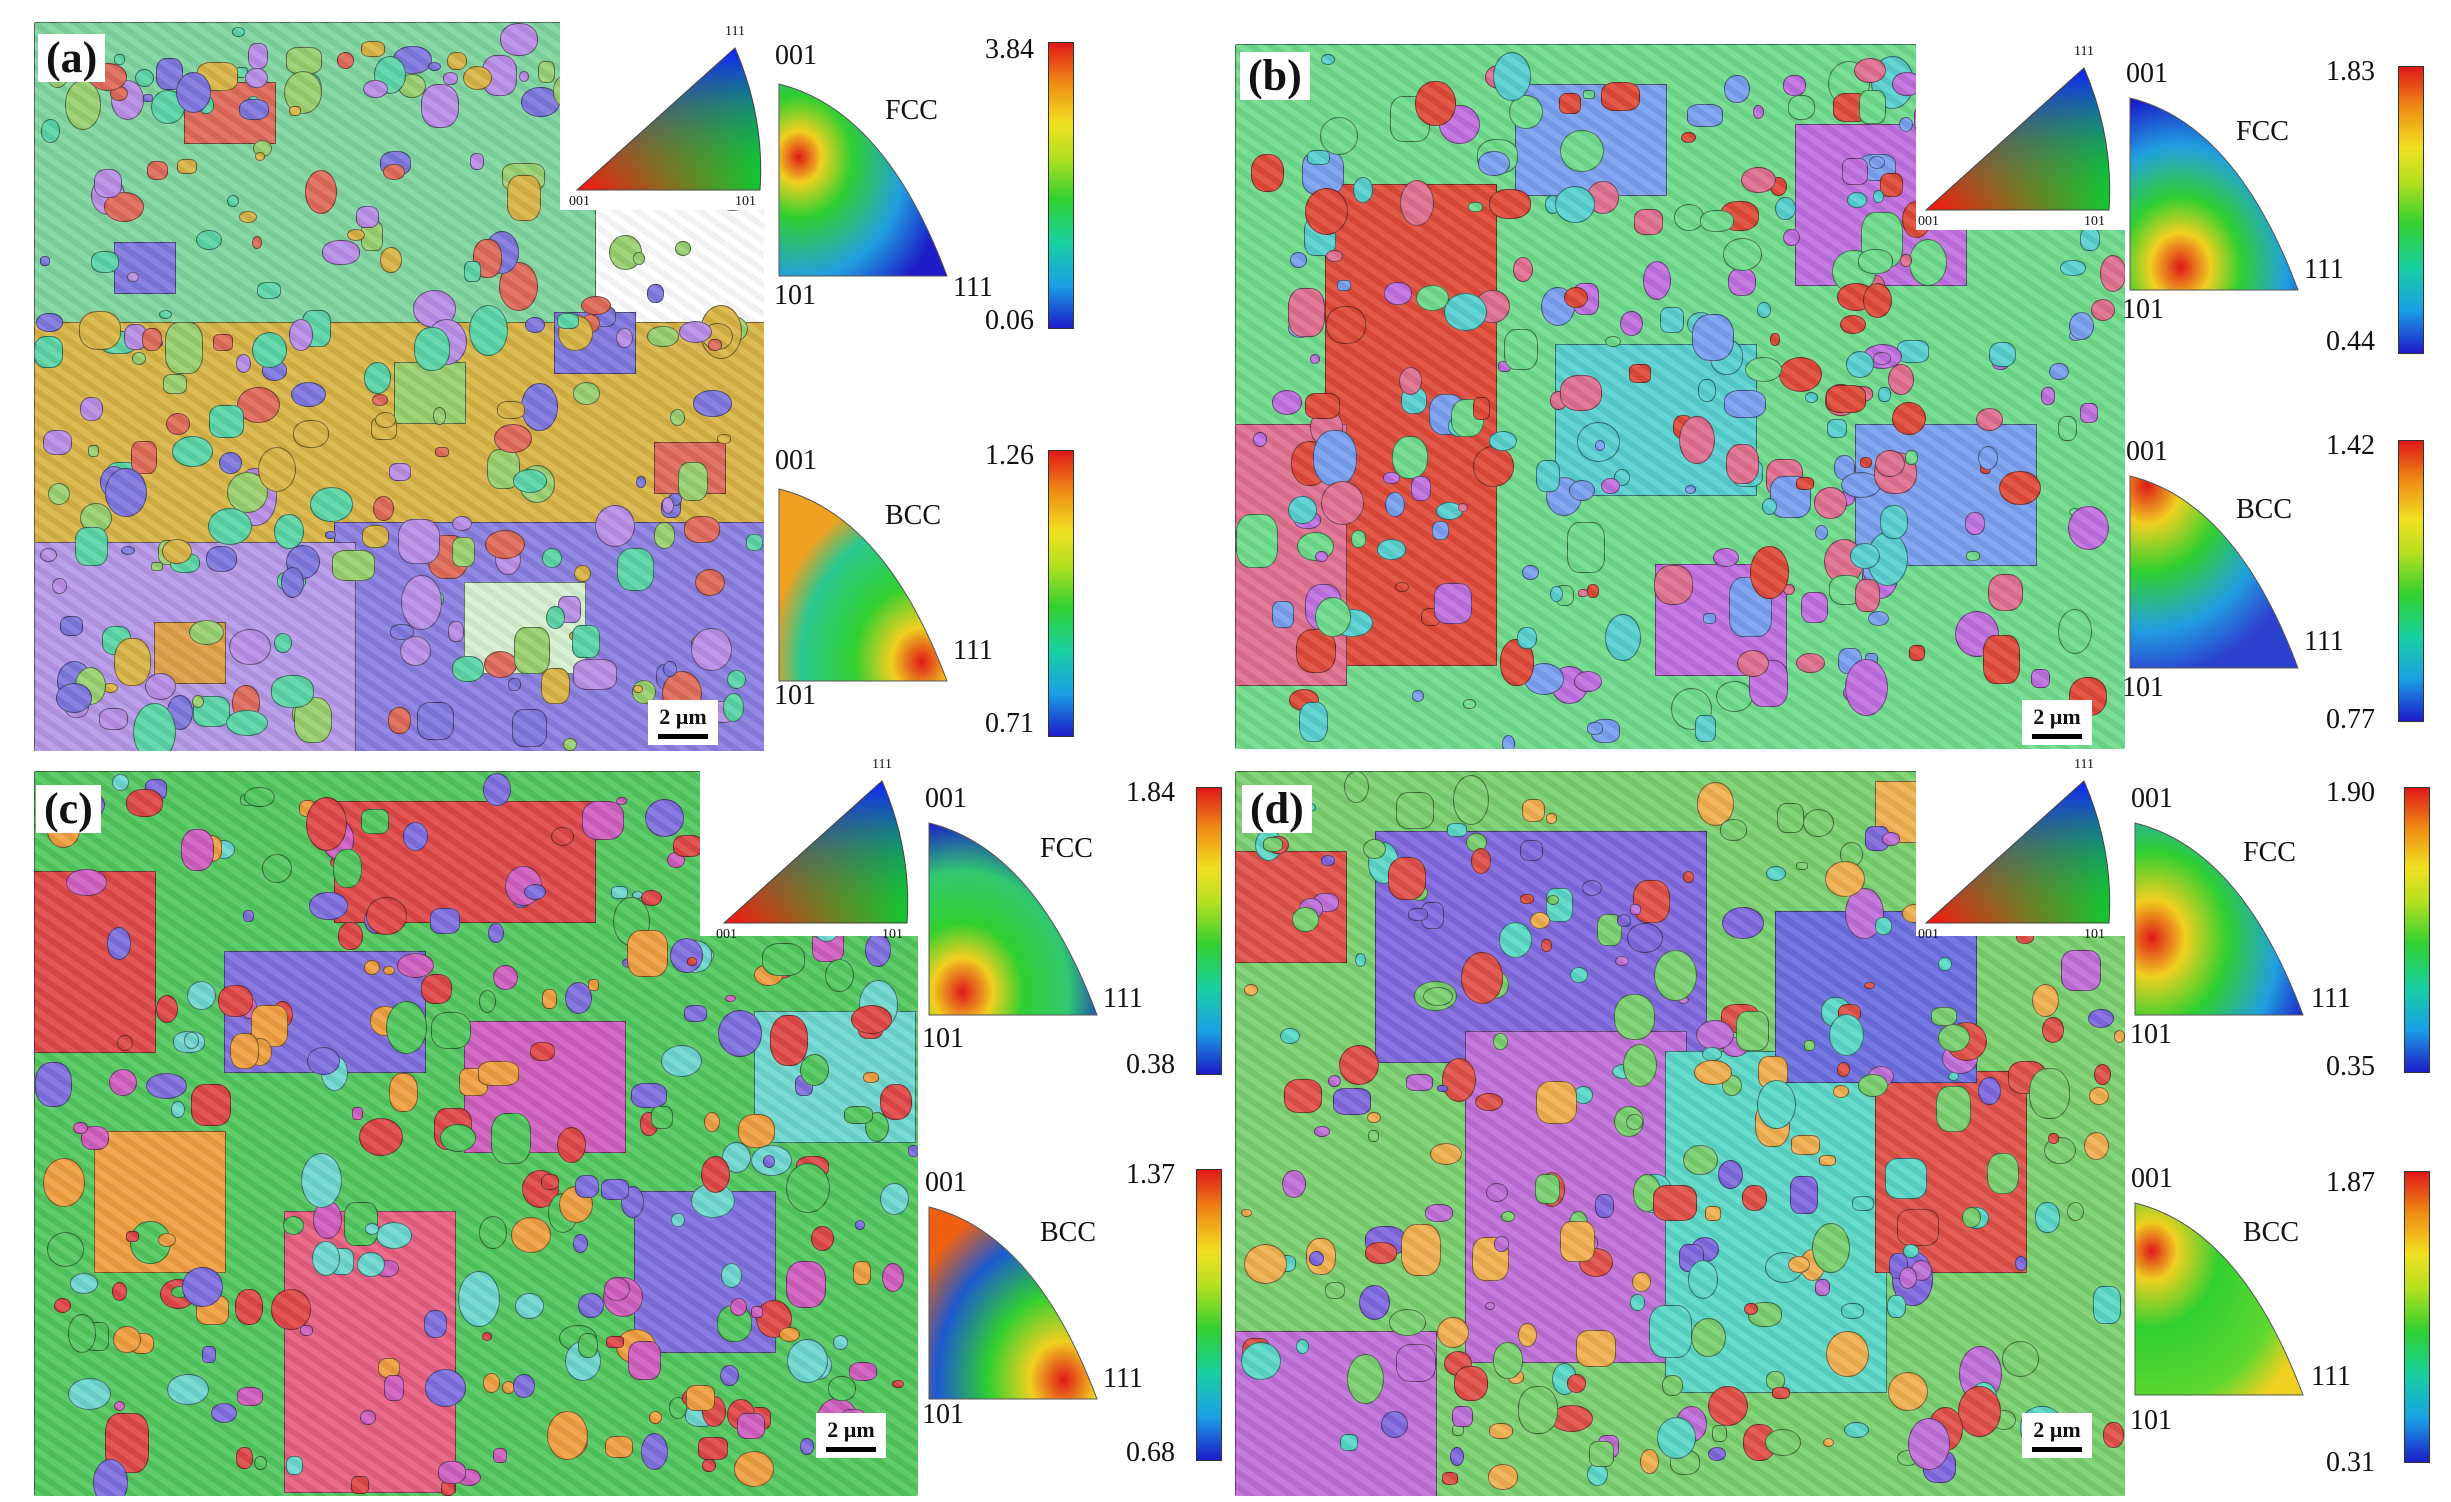  I want to click on fcc-ipf: 001 111 FCC, so click(2241, 918).